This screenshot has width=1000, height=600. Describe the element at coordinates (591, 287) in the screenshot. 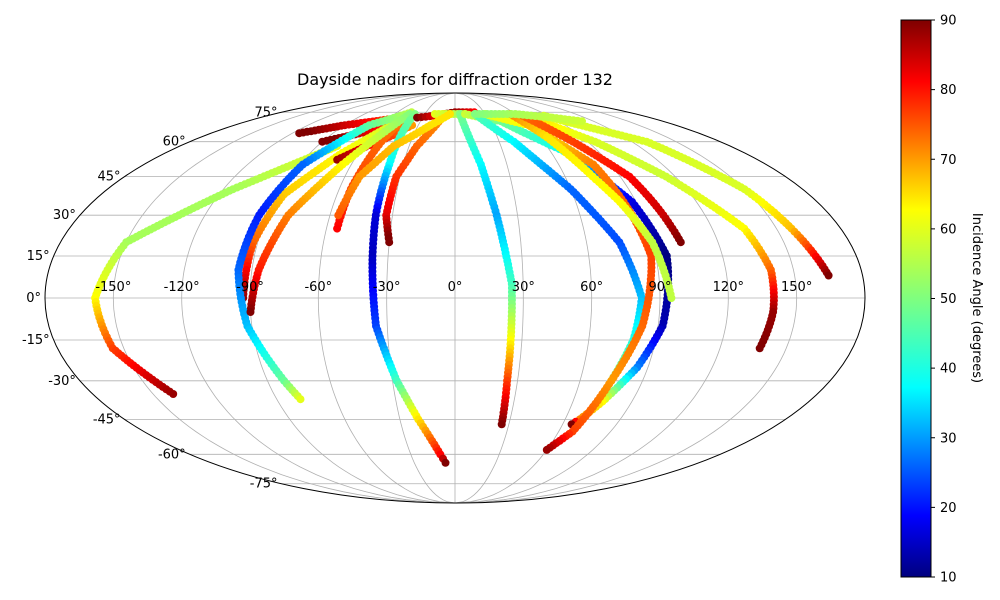

I see `lon-tick-label: 60°` at that location.